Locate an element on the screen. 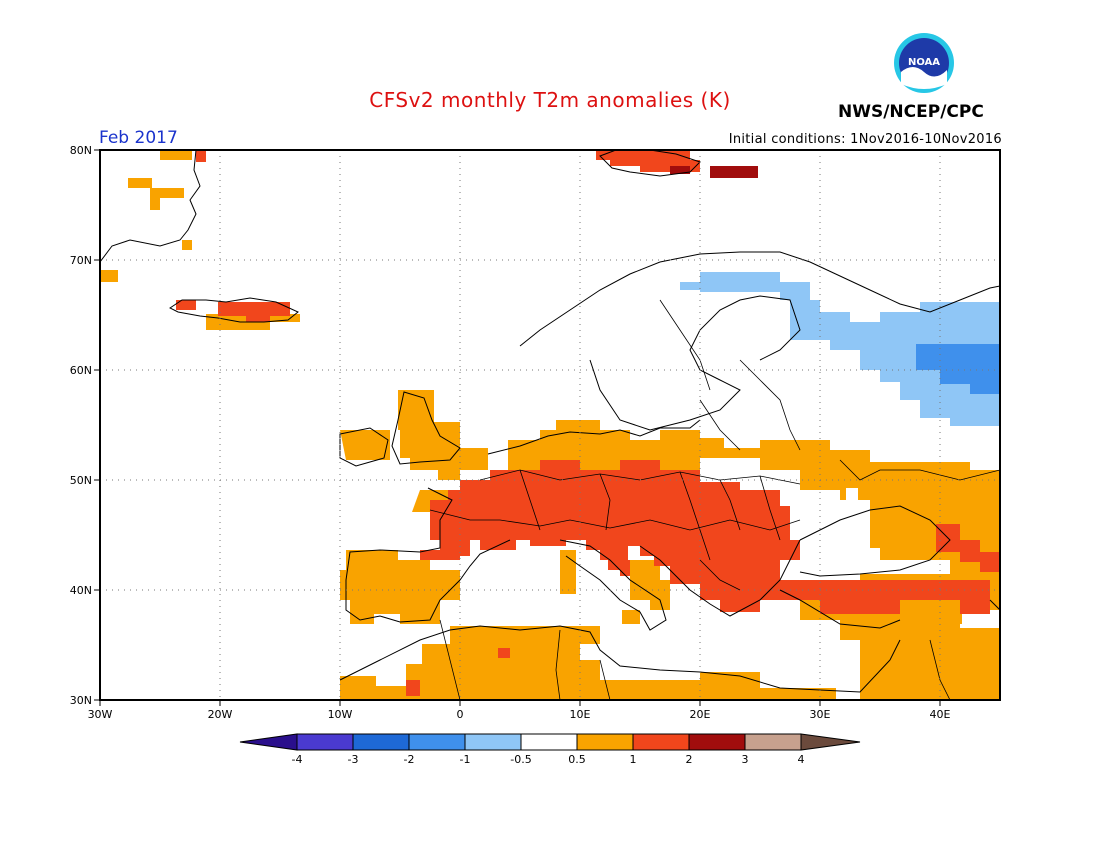 The width and height of the screenshot is (1100, 850). colorbar-label: 4 is located at coordinates (801, 759).